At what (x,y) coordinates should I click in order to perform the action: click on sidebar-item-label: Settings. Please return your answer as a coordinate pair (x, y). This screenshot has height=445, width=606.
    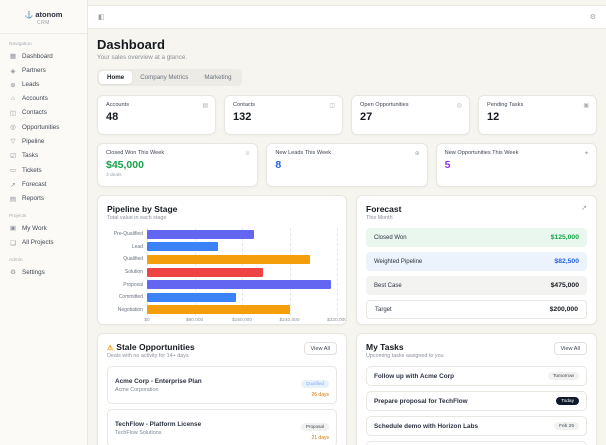
    Looking at the image, I should click on (33, 272).